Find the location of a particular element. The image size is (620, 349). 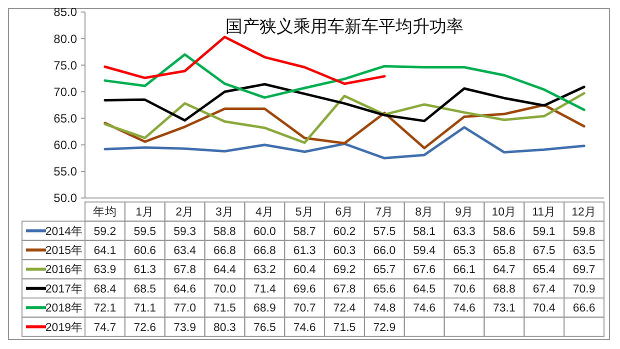

y-tick-label: 50.0 is located at coordinates (66, 198).